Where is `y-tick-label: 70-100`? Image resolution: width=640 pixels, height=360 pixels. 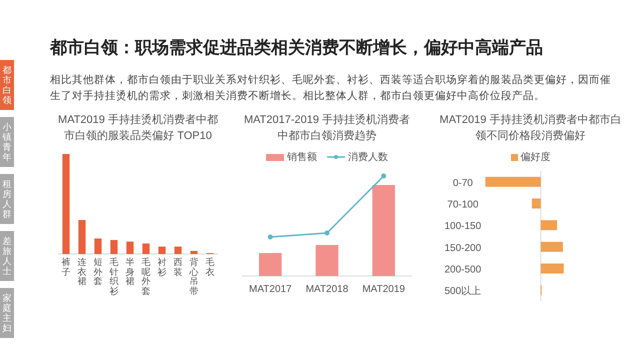 y-tick-label: 70-100 is located at coordinates (463, 205).